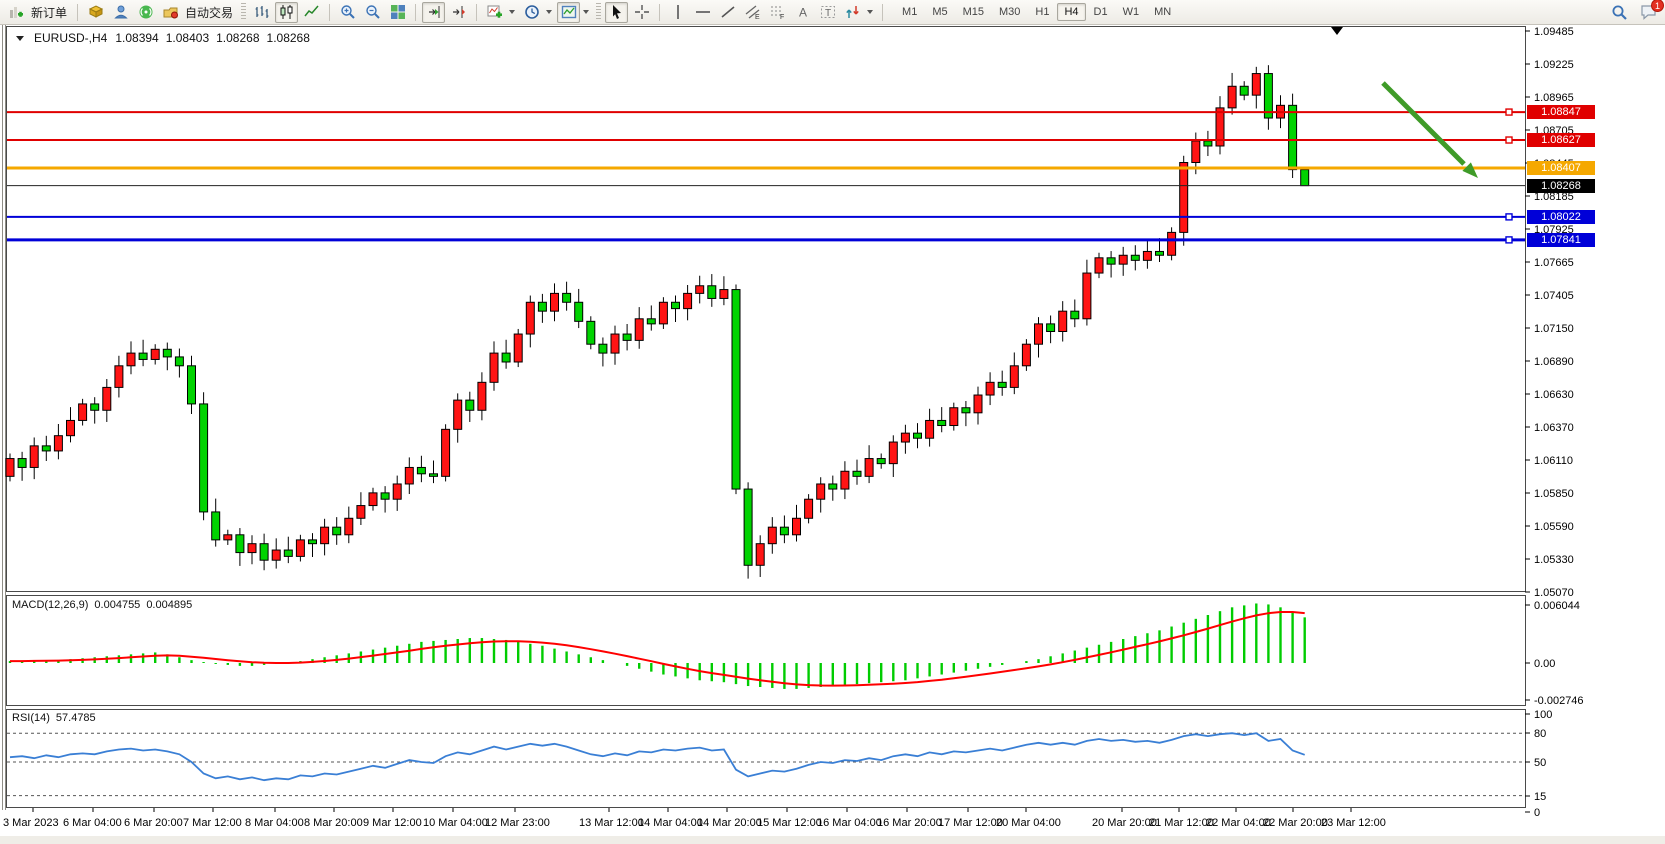 The image size is (1665, 844). What do you see at coordinates (852, 12) in the screenshot?
I see `shapes-arrows-icon` at bounding box center [852, 12].